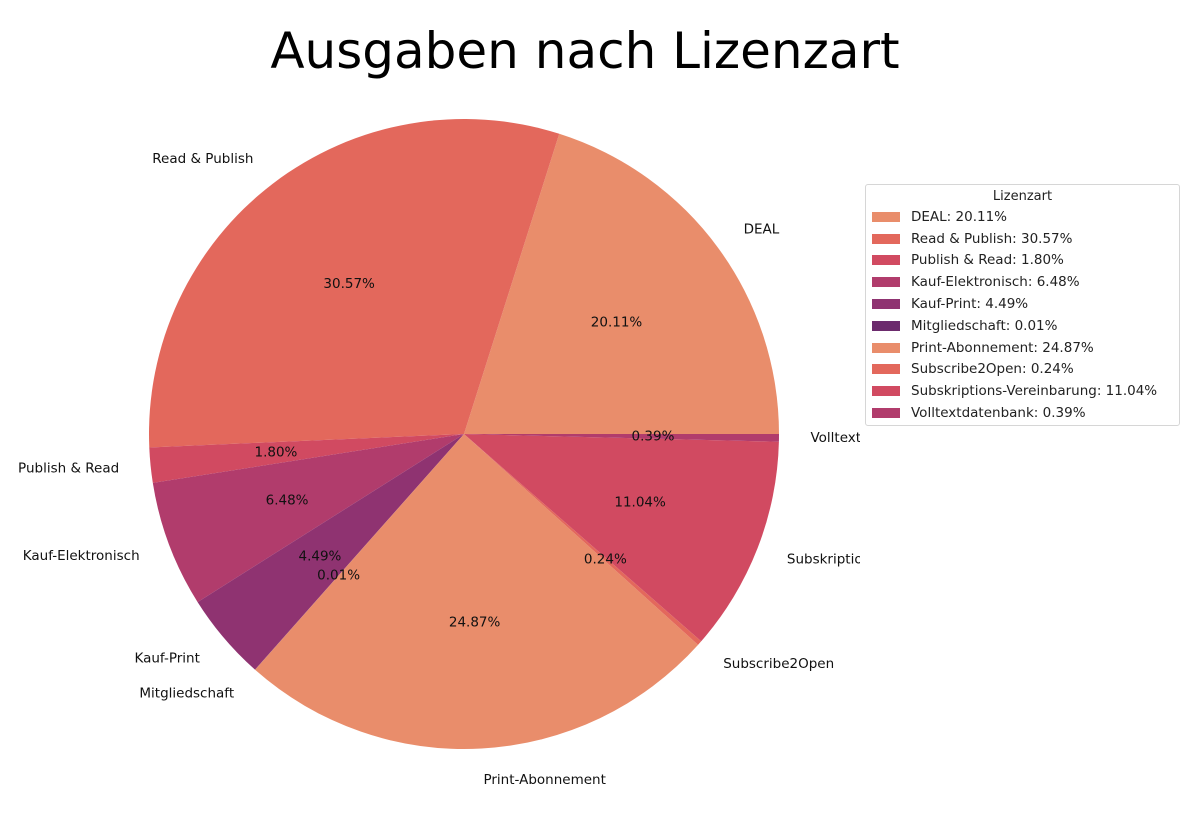 This screenshot has height=838, width=1190. I want to click on pie-percent-label: 20.11%, so click(617, 322).